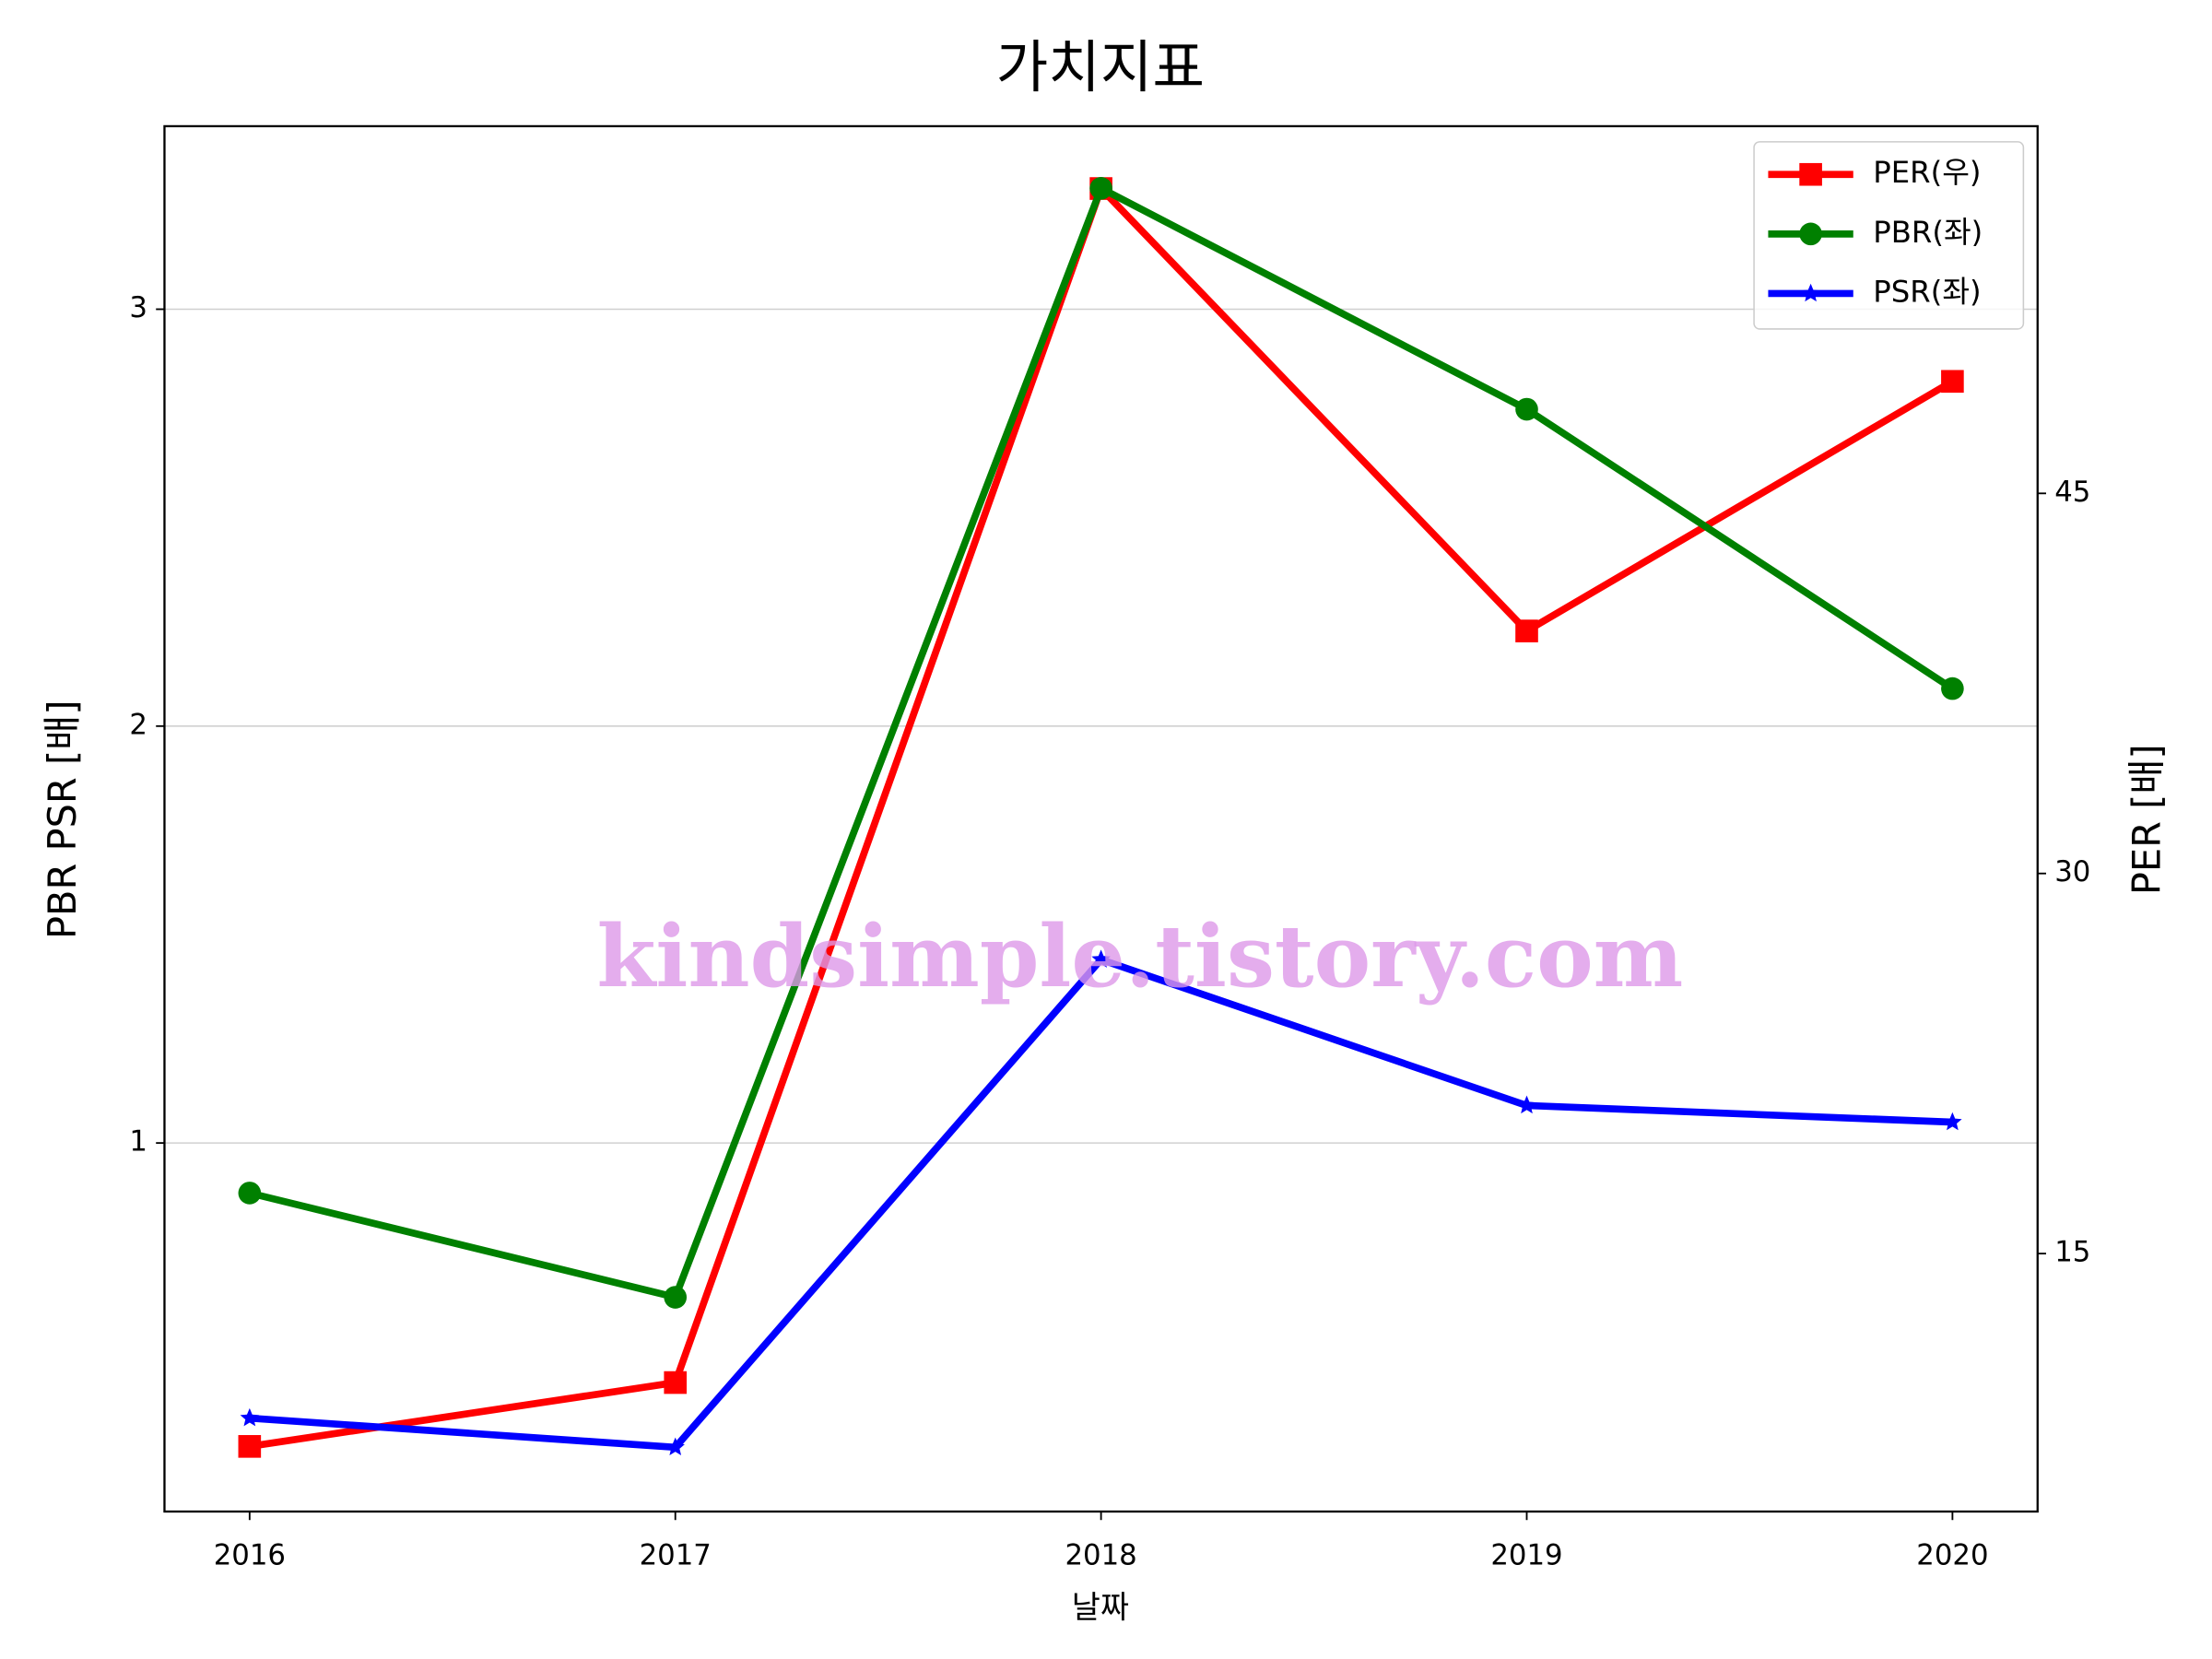  Describe the element at coordinates (1100, 67) in the screenshot. I see `chart-title: 가치지표` at that location.